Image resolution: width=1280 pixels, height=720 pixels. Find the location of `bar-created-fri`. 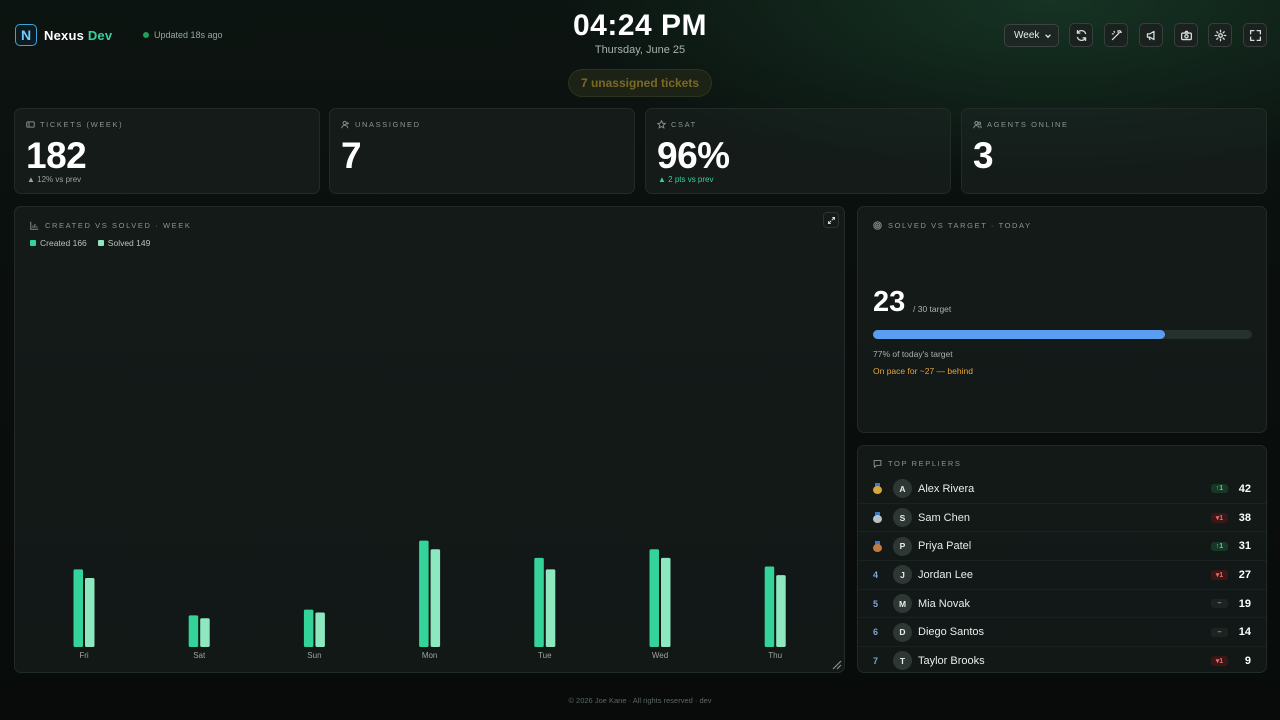

bar-created-fri is located at coordinates (78, 608).